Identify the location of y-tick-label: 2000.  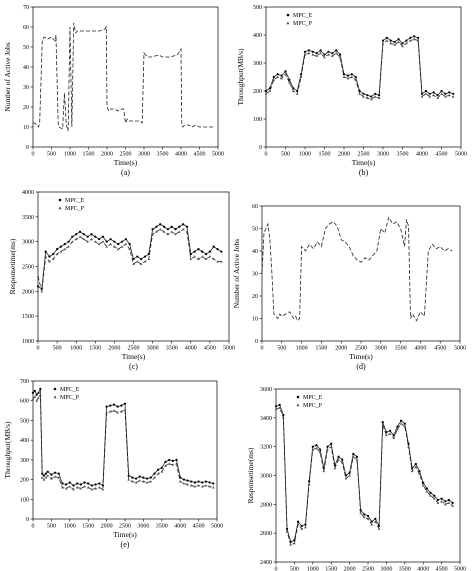
(28, 292).